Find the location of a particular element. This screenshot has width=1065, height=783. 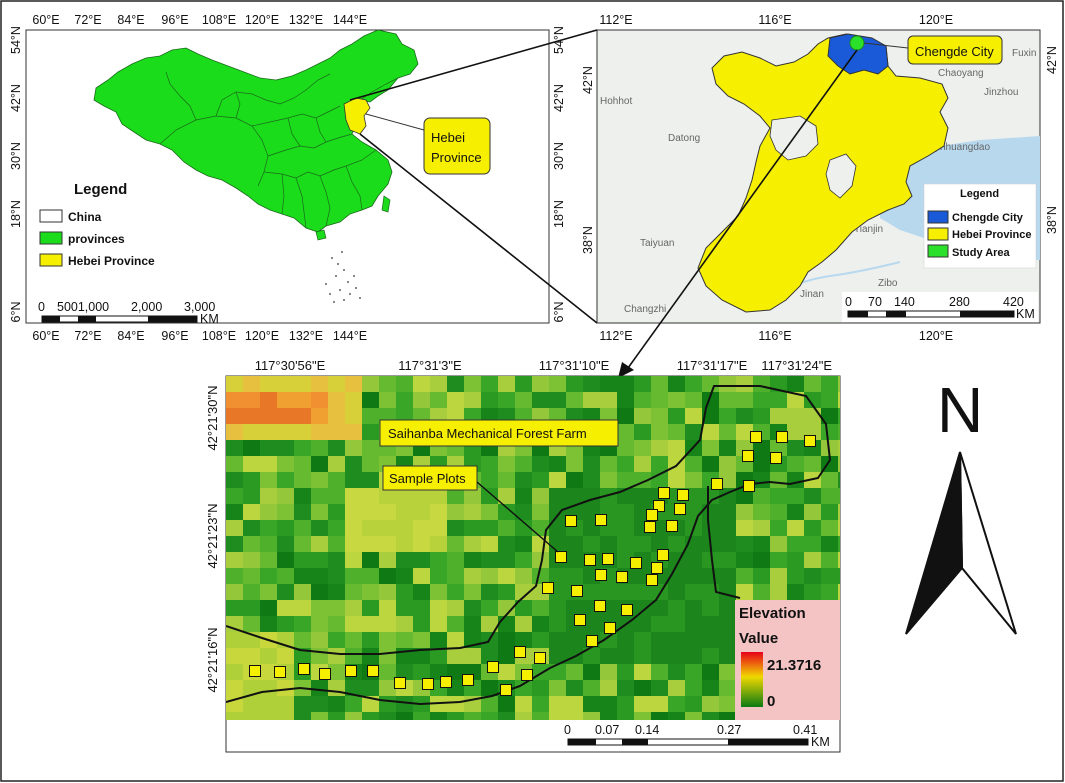

chengde-callout-text: Chengde City is located at coordinates (954, 51).